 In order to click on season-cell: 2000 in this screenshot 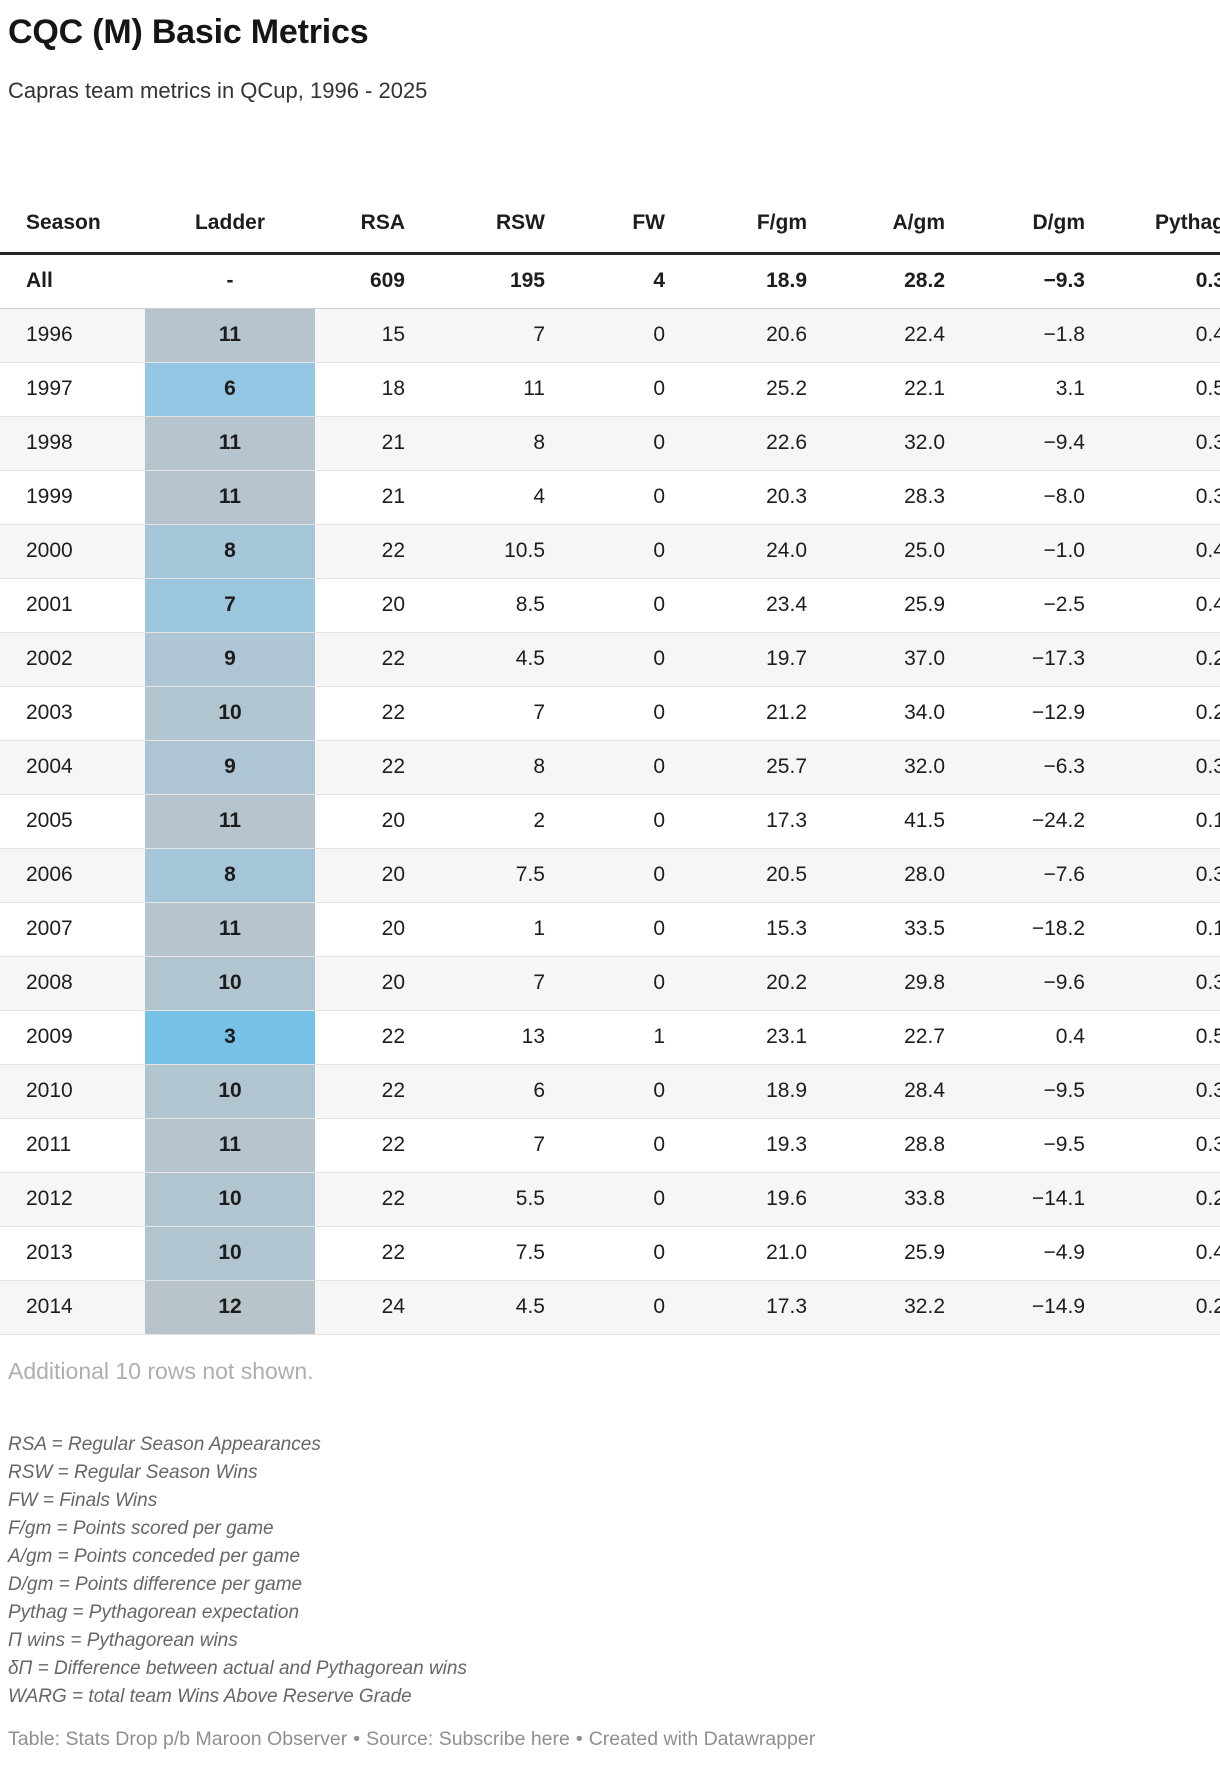, I will do `click(72, 551)`.